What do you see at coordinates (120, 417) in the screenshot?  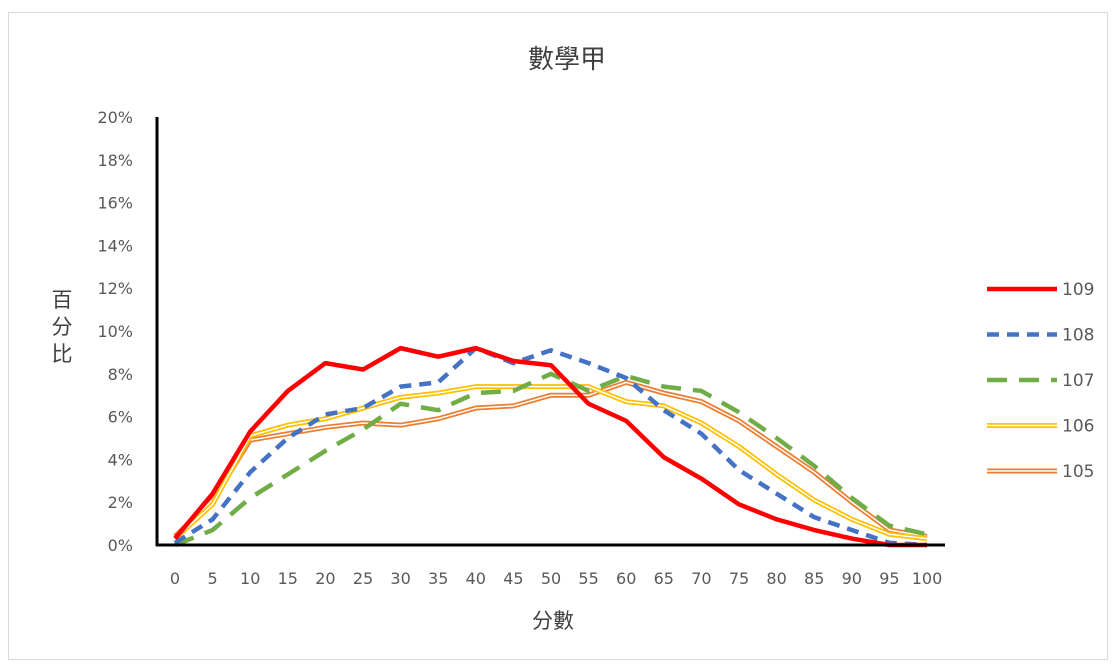 I see `y-tick-label: 6%` at bounding box center [120, 417].